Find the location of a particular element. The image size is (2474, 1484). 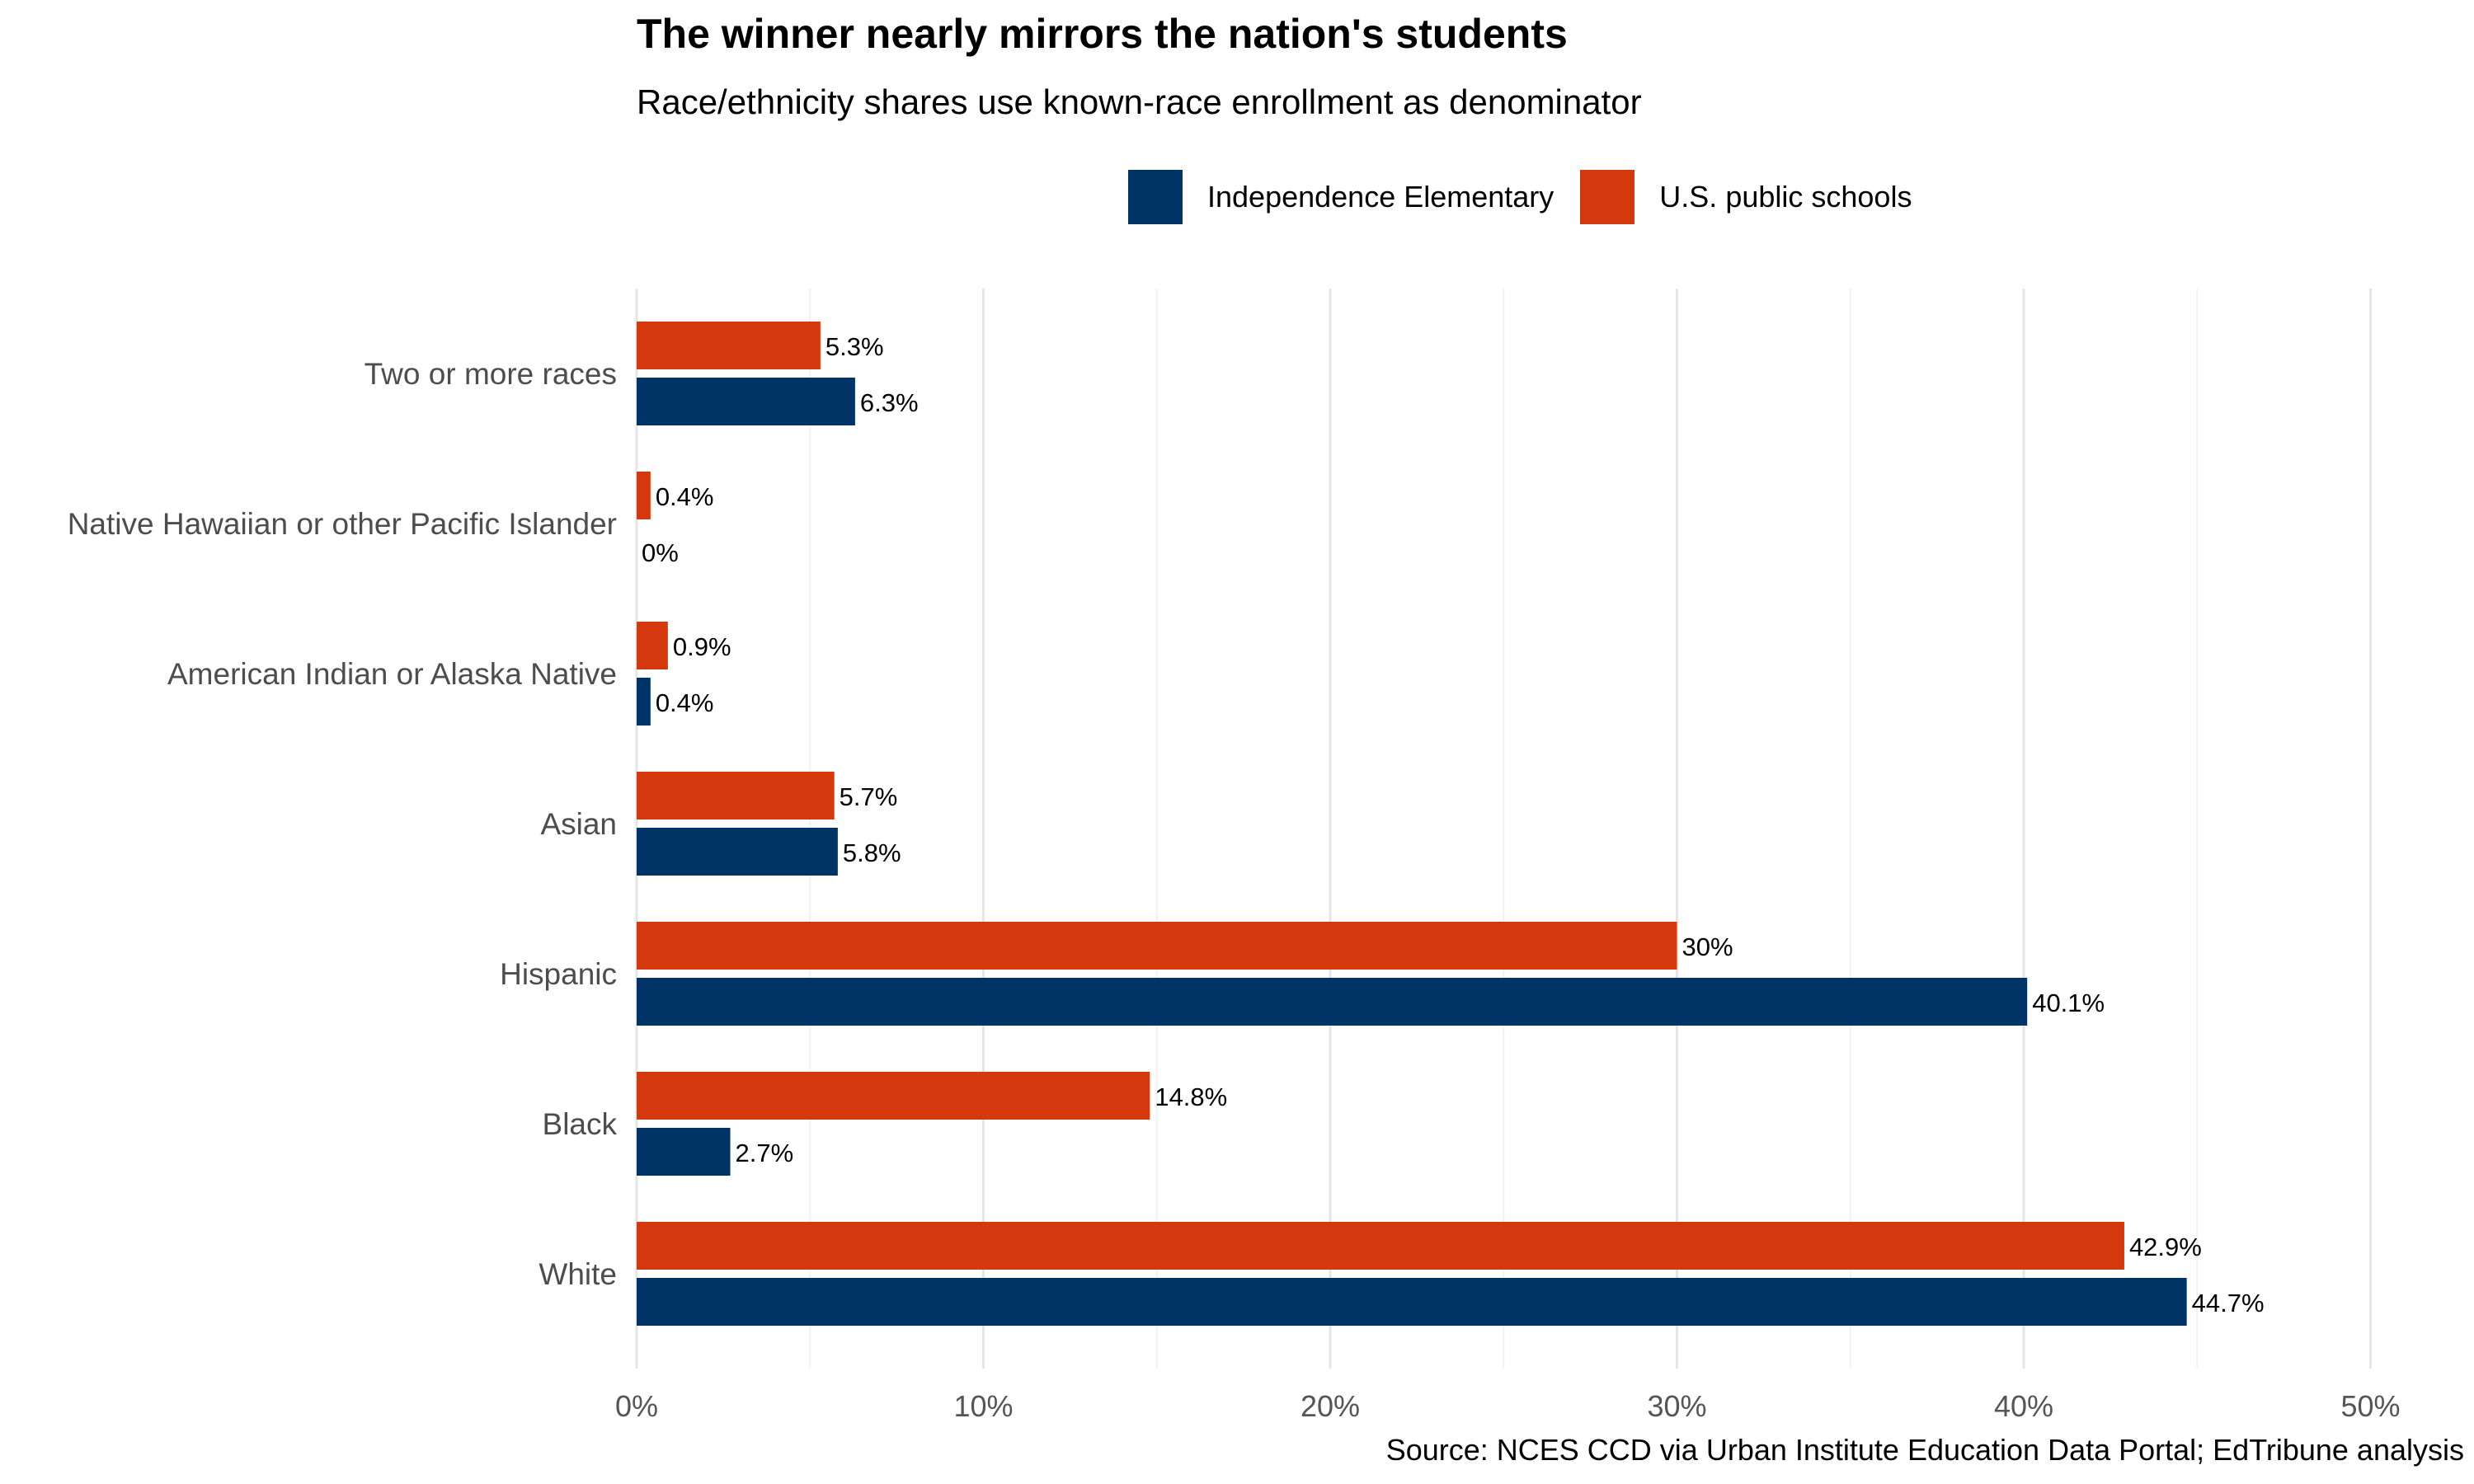

category-label: Asian is located at coordinates (578, 824).